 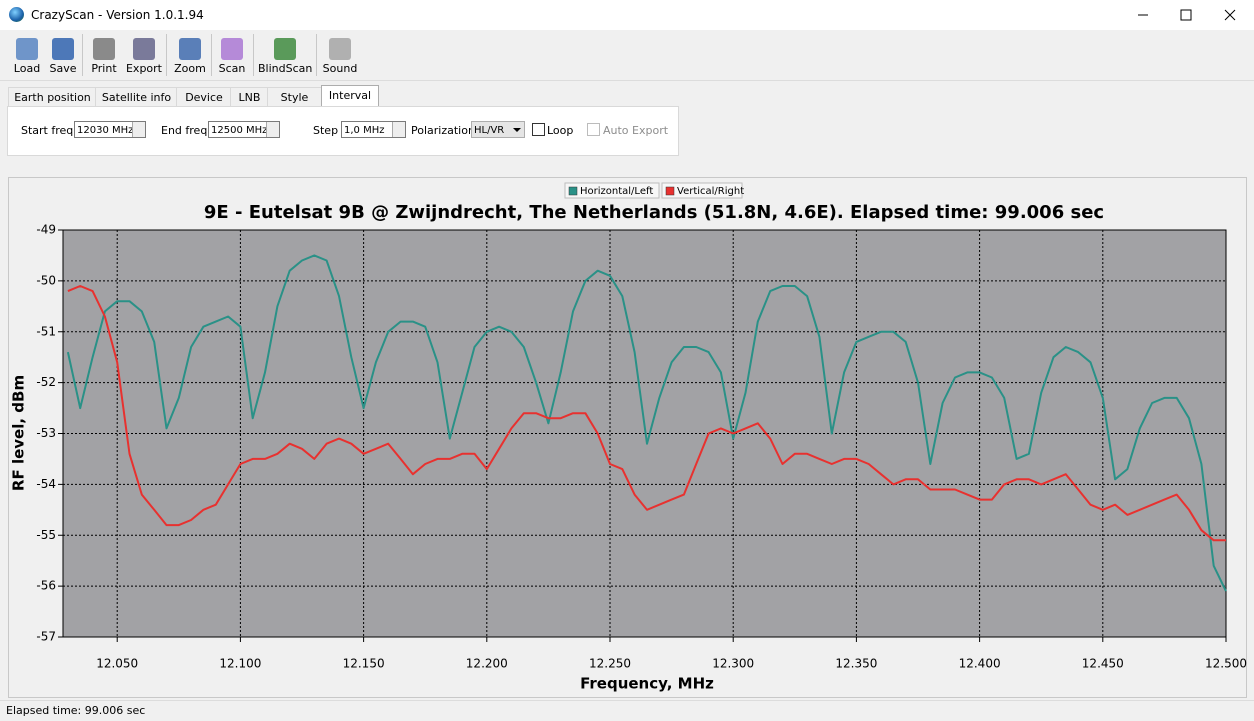 What do you see at coordinates (184, 130) in the screenshot?
I see `label: End freq` at bounding box center [184, 130].